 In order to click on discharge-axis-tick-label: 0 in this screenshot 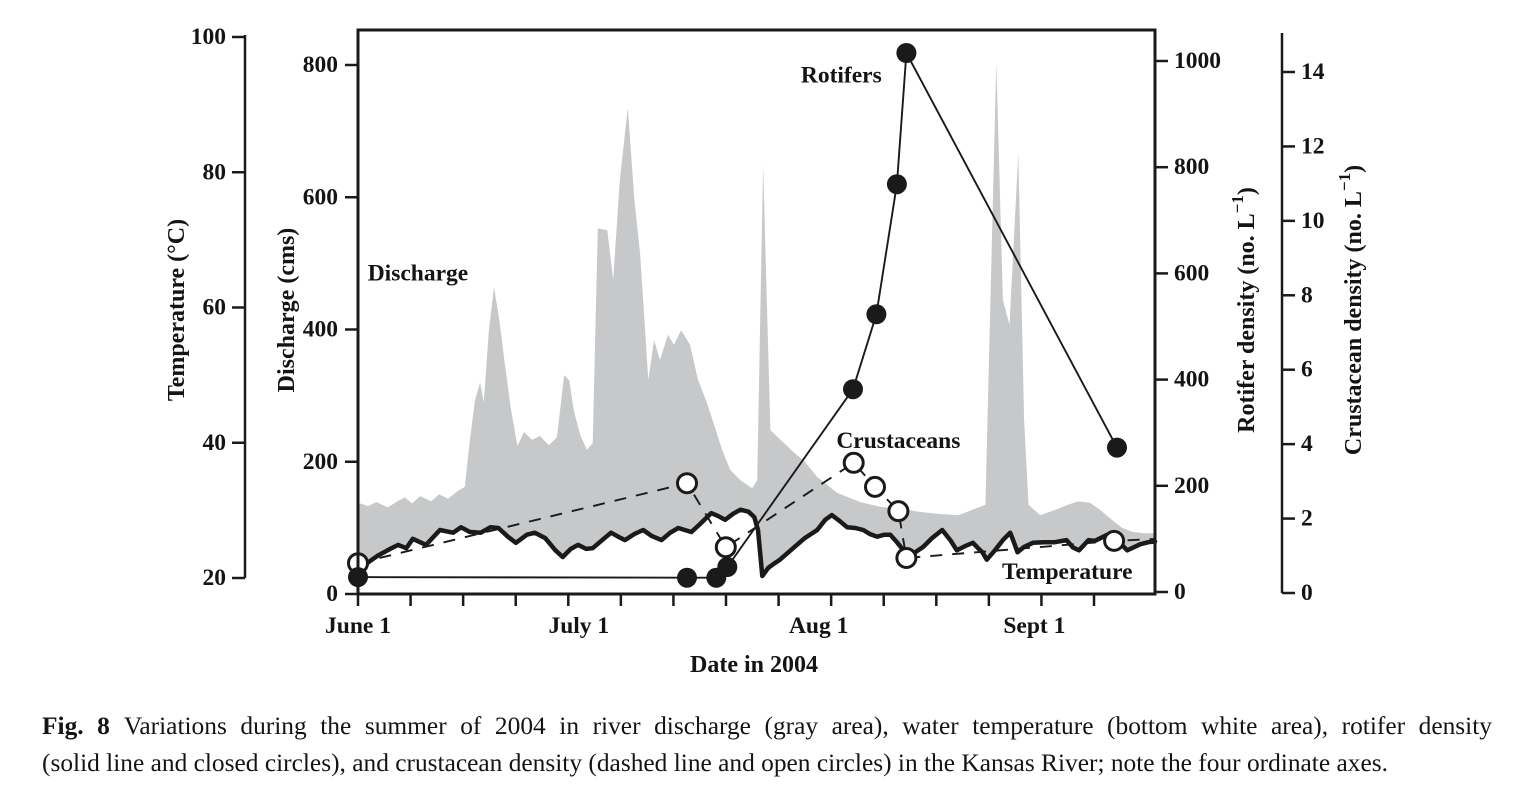, I will do `click(332, 594)`.